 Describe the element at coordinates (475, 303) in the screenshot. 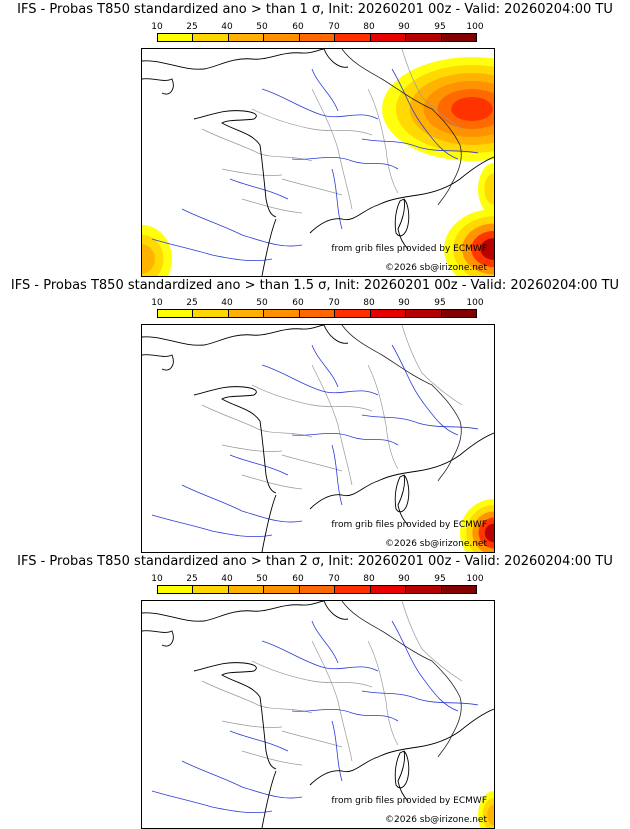

I see `legend-tick-label: 100` at that location.